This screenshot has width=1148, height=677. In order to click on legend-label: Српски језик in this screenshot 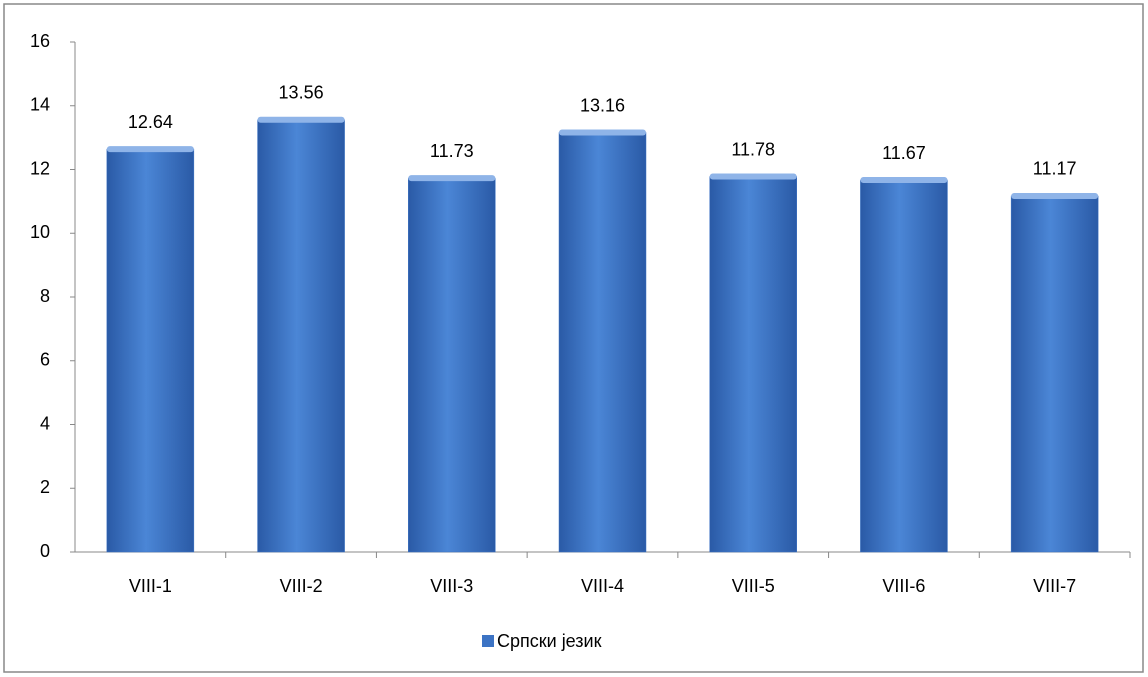, I will do `click(549, 641)`.